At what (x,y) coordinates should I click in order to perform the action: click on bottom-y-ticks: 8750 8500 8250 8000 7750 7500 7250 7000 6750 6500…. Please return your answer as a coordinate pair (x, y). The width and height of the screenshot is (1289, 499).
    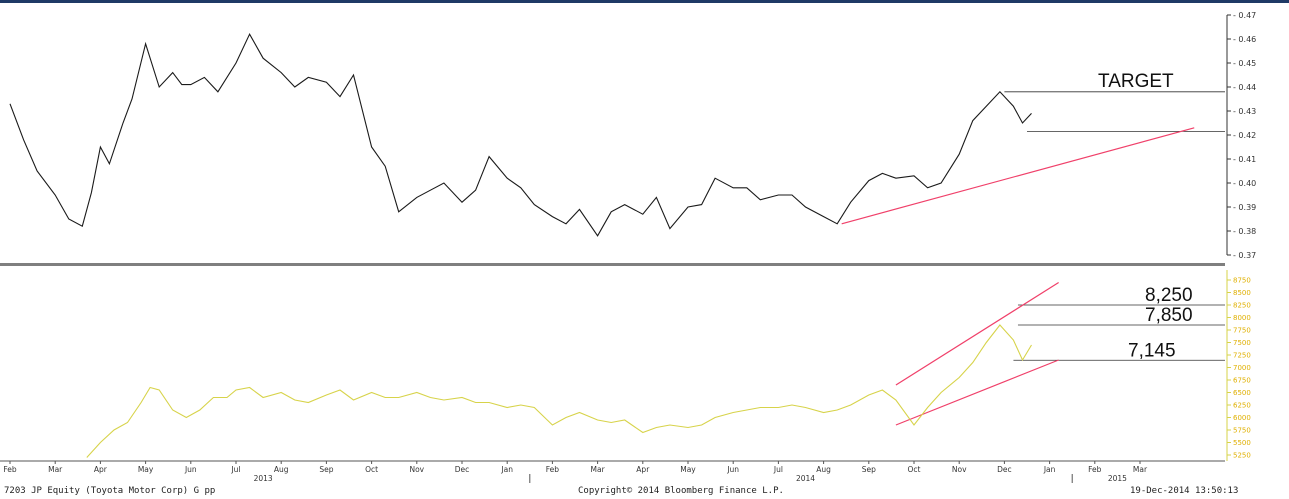
    Looking at the image, I should click on (1239, 368).